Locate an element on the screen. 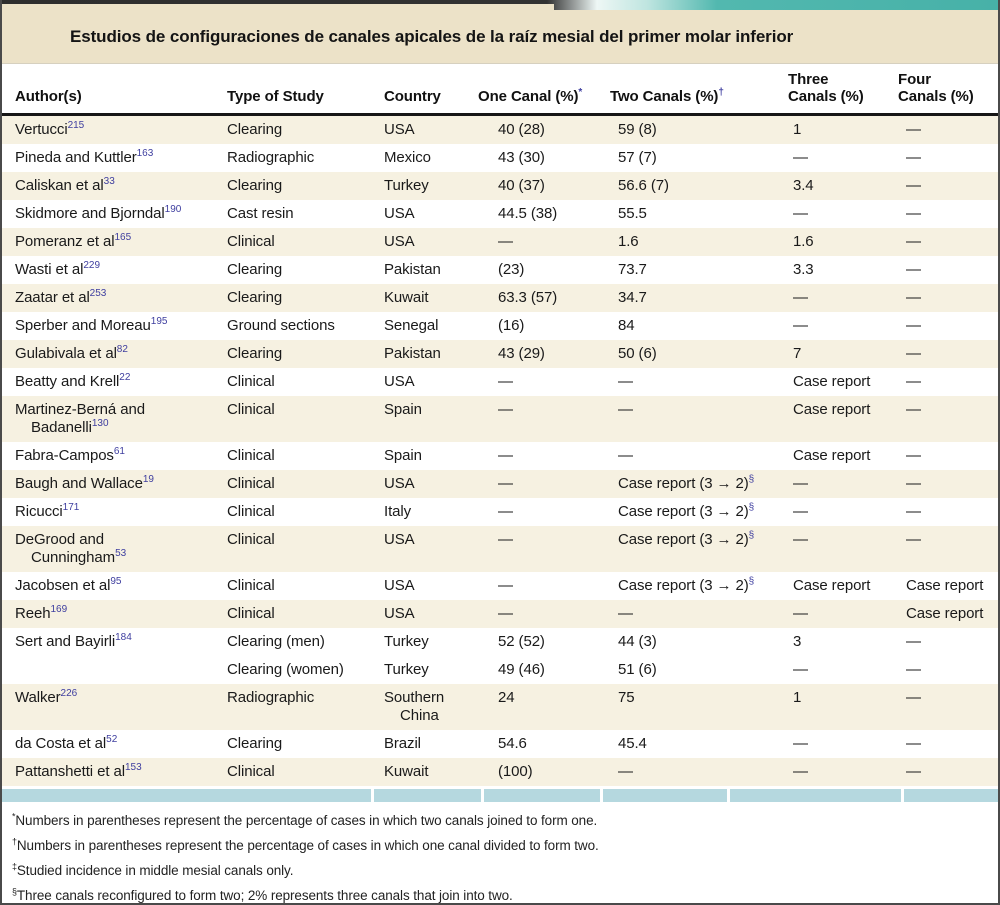 Image resolution: width=1000 pixels, height=905 pixels. column-header: Three Canals (%) is located at coordinates (843, 90).